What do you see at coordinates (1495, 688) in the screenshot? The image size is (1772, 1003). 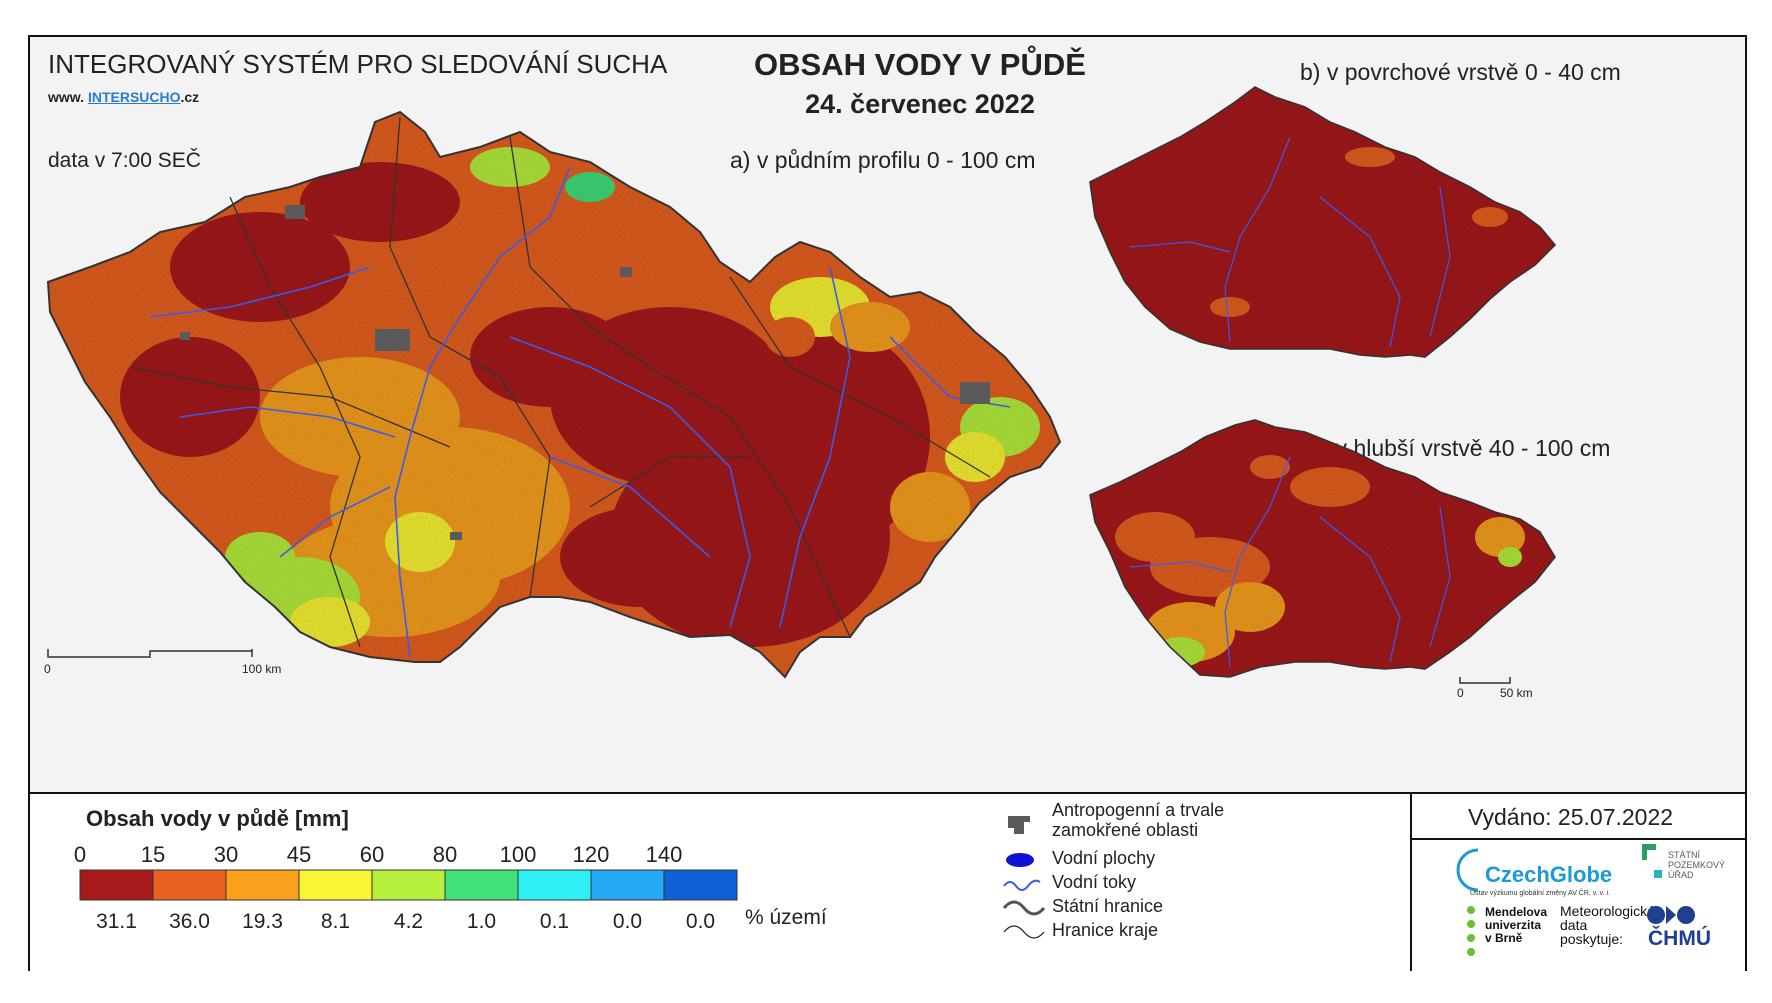 I see `scale-bar-c: 0 50 km` at bounding box center [1495, 688].